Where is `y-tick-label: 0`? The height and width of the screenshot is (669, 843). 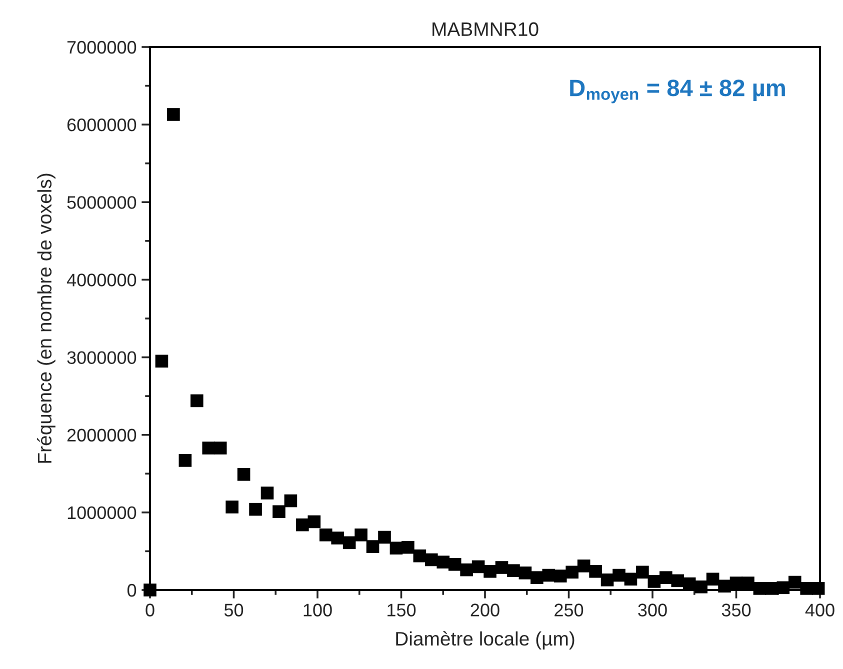 y-tick-label: 0 is located at coordinates (131, 590).